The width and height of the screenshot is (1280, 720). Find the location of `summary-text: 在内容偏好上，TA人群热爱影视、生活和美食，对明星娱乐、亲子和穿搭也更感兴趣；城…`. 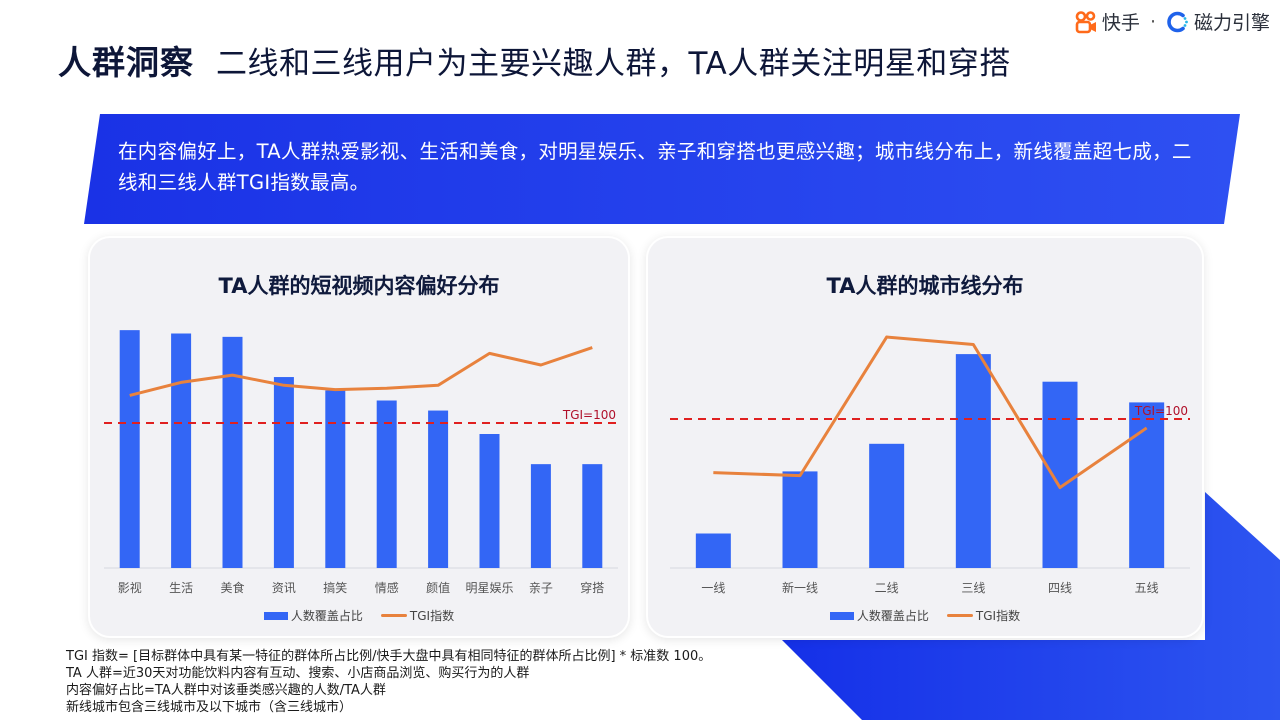

summary-text: 在内容偏好上，TA人群热爱影视、生活和美食，对明星娱乐、亲子和穿搭也更感兴趣；城… is located at coordinates (655, 167).